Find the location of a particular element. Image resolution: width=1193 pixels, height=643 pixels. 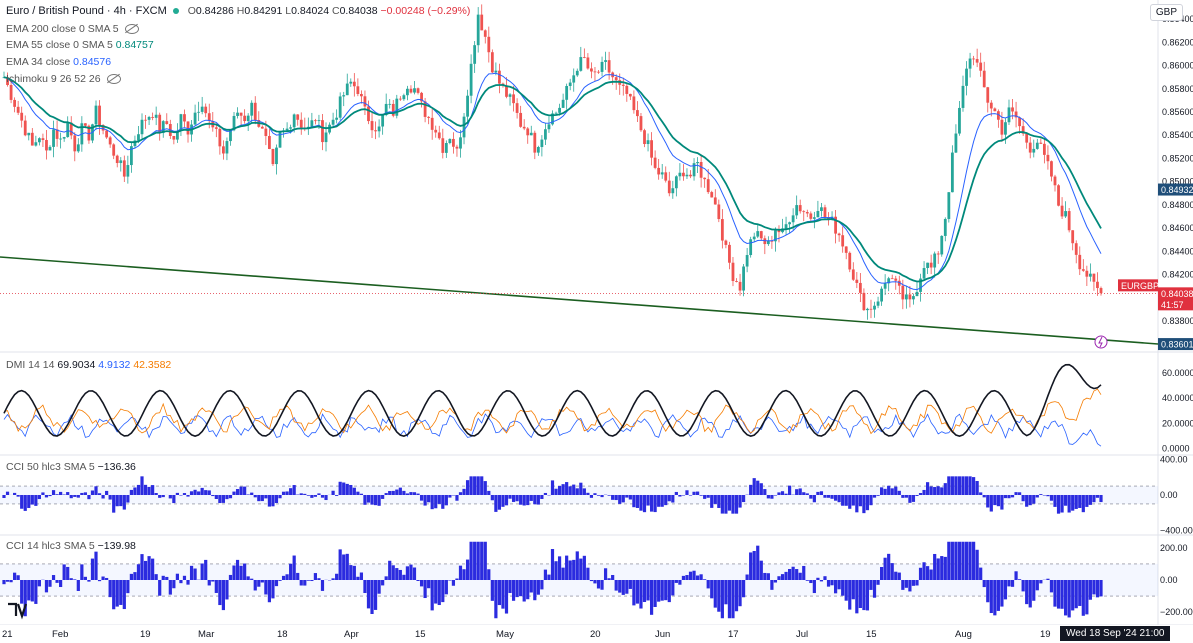

dmi-legend: DMI 14 14 69.9034 4.9132 42.3582 is located at coordinates (88, 365).